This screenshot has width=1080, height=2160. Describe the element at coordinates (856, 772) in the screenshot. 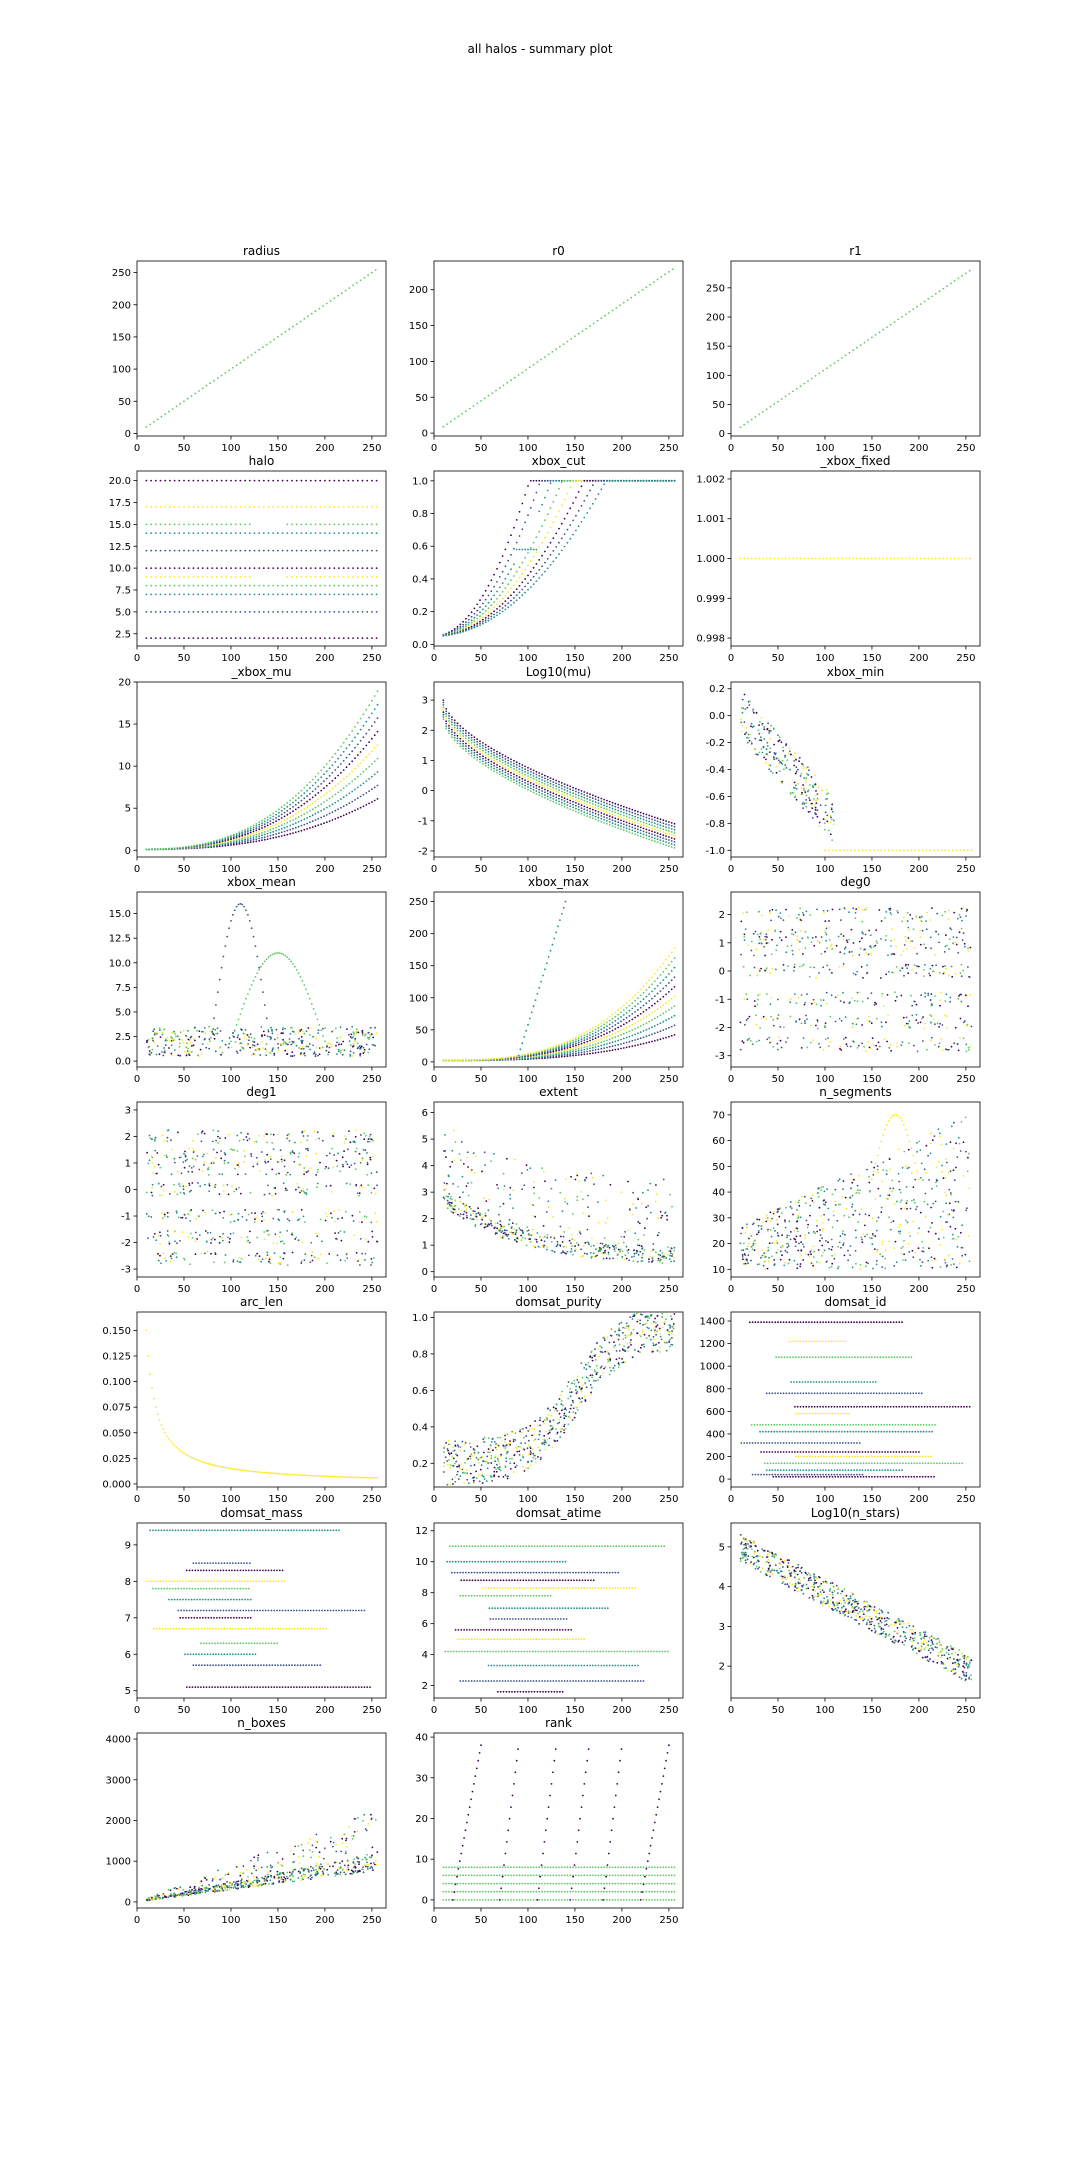

I see `scatter-points` at that location.